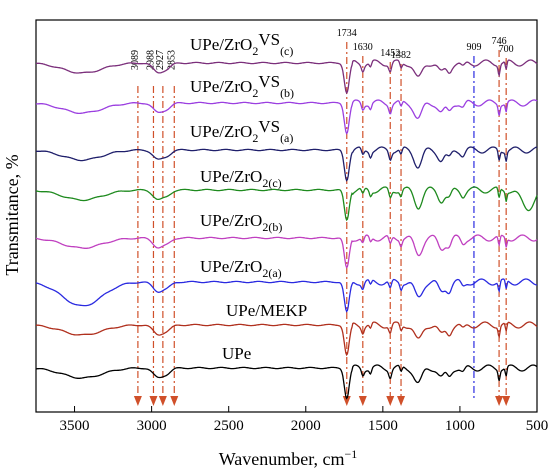 The height and width of the screenshot is (475, 550). Describe the element at coordinates (241, 268) in the screenshot. I see `series-label: UPe/ZrO2(a)` at that location.